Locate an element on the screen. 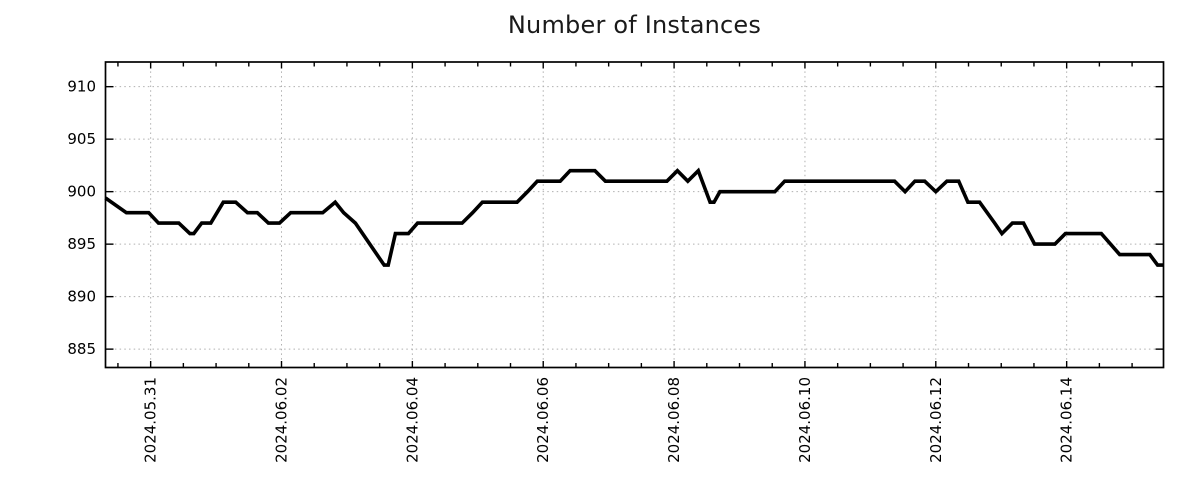 The image size is (1200, 500). svg-text: 2024.06.14 is located at coordinates (1067, 420).